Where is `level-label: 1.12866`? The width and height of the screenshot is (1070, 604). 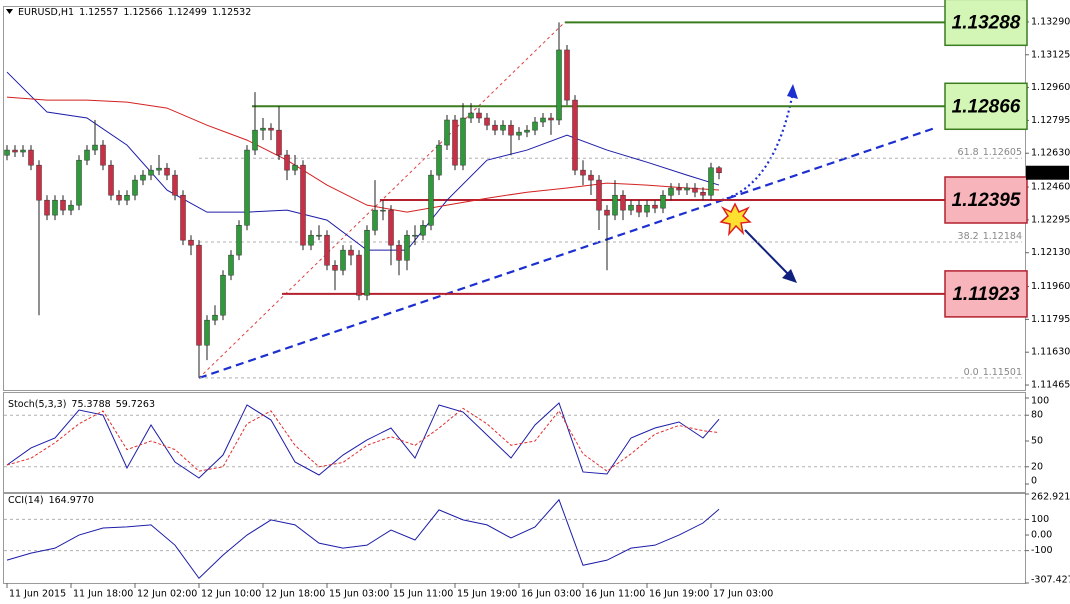 level-label: 1.12866 is located at coordinates (986, 106).